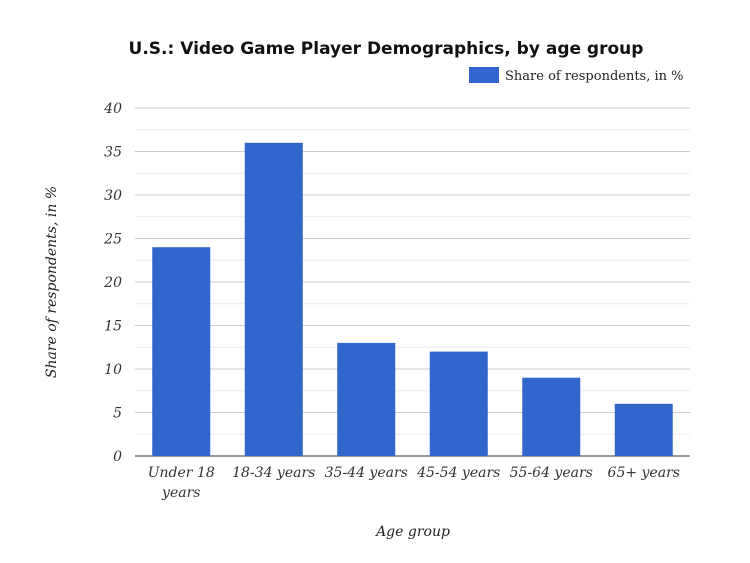 The image size is (750, 563). What do you see at coordinates (112, 240) in the screenshot?
I see `y-tick-label: 25` at bounding box center [112, 240].